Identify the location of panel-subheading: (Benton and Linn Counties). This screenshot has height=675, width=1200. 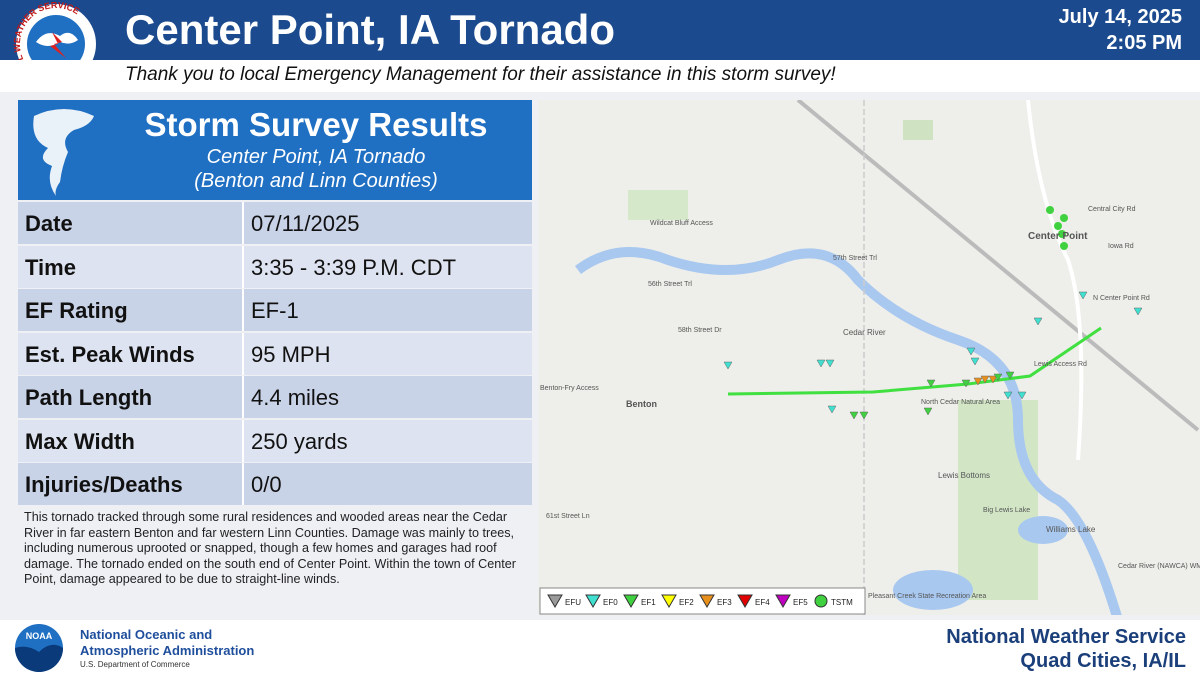
(316, 181).